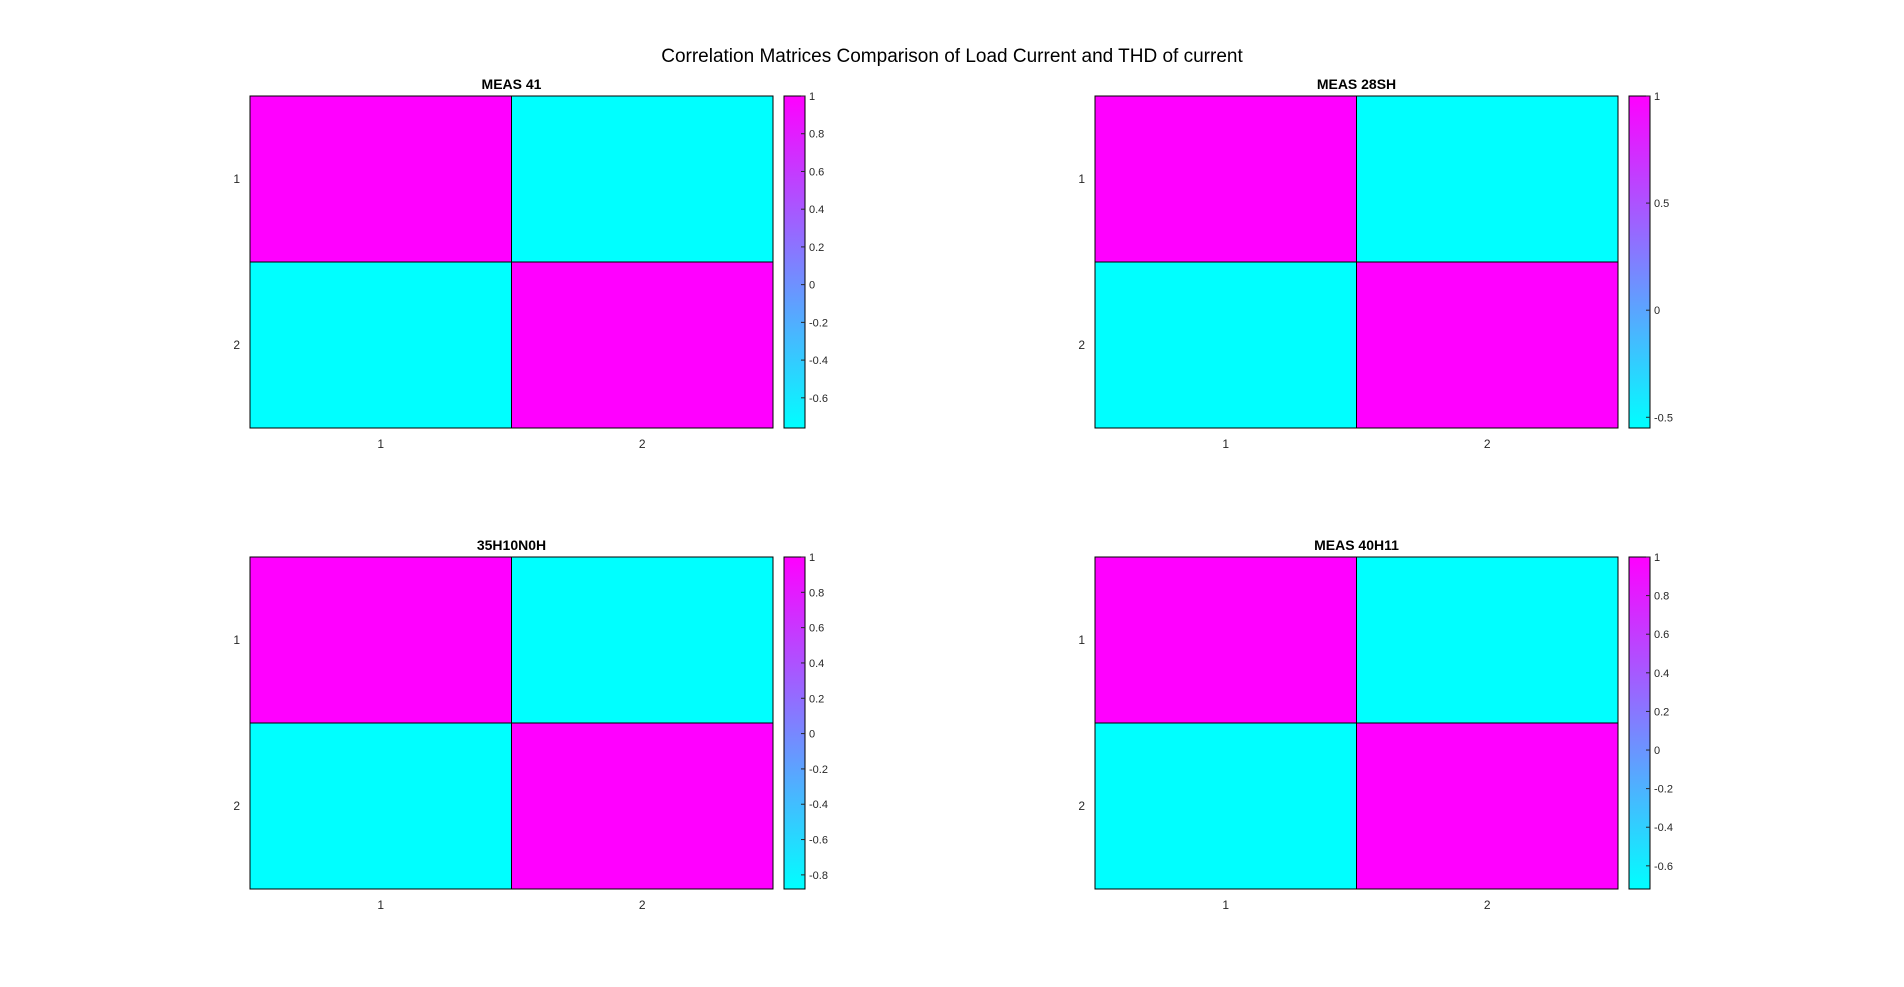 The image size is (1904, 987). Describe the element at coordinates (1356, 84) in the screenshot. I see `panel-title: MEAS 28SH` at that location.